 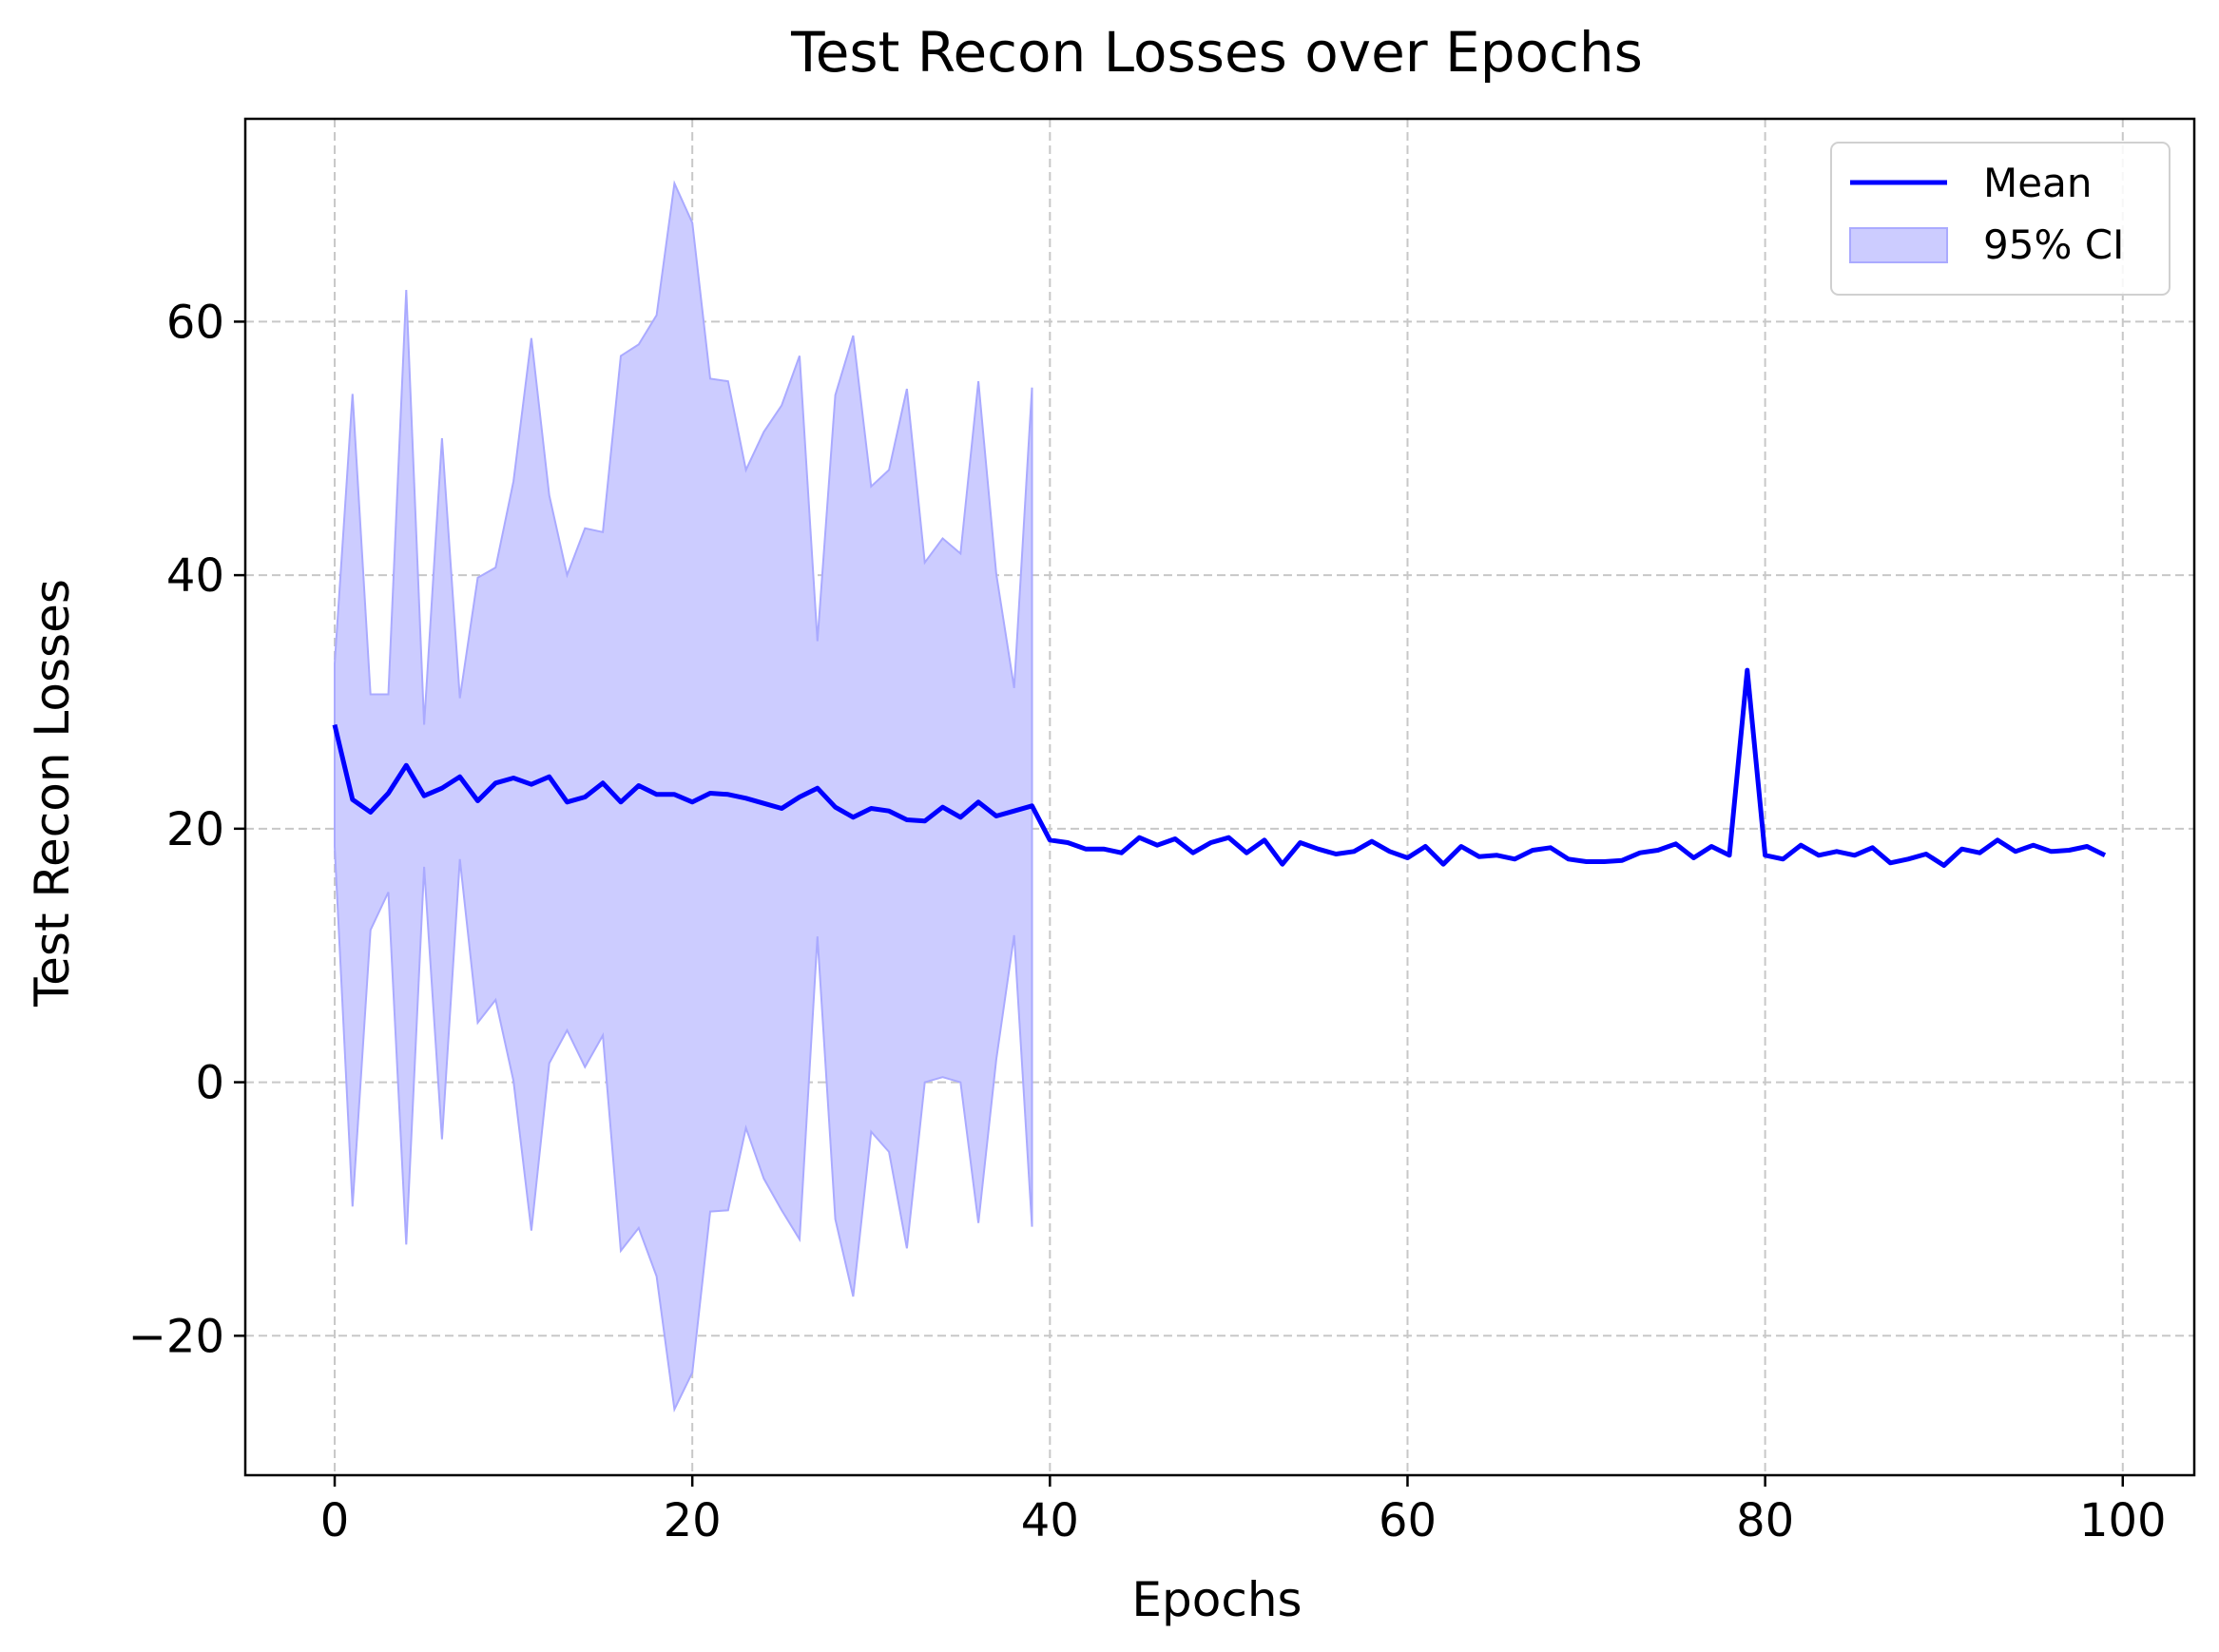 I want to click on legend-label-mean: Mean, so click(x=2038, y=183).